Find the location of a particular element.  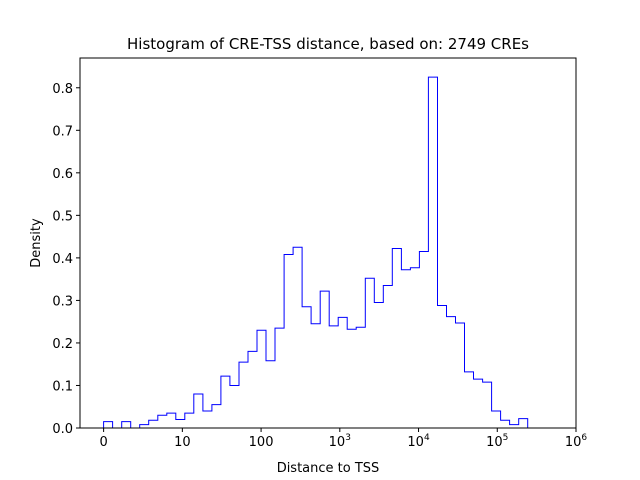

x-tick-label-3: 10³ is located at coordinates (340, 441).